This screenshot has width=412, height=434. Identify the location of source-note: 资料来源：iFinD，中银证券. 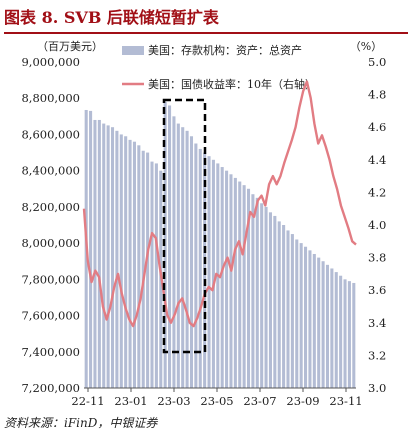
(81, 423).